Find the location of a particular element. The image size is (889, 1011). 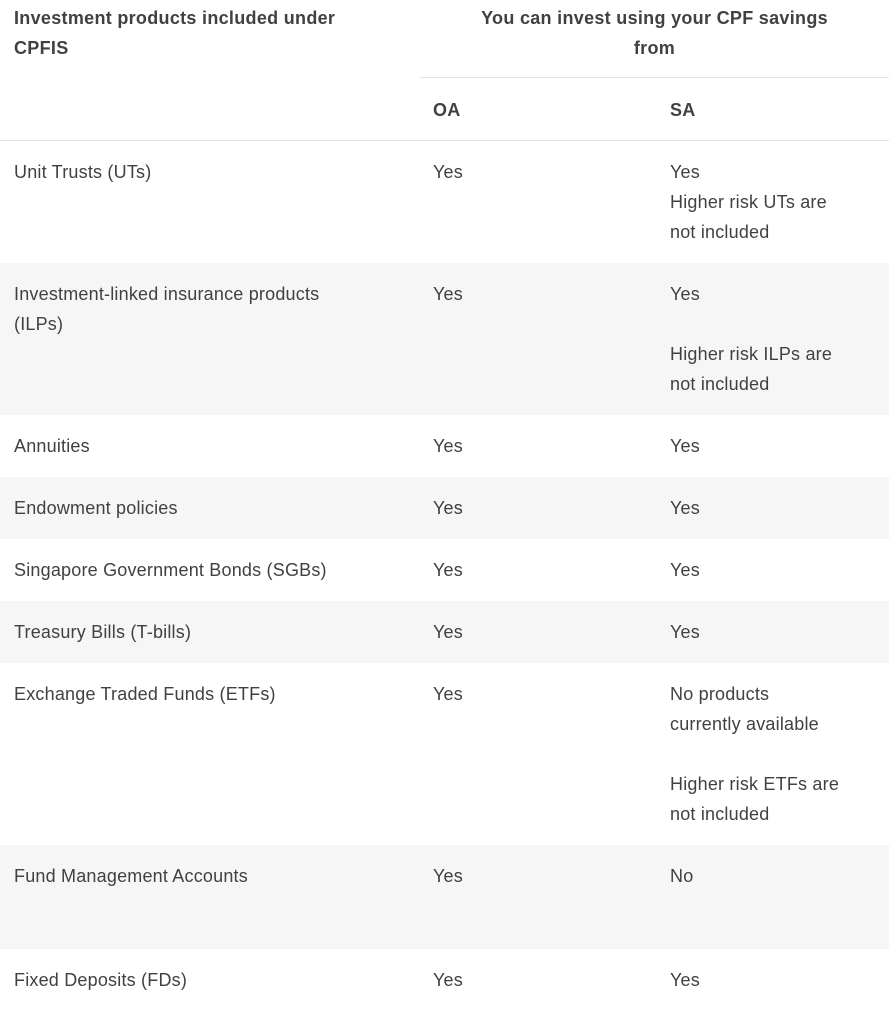

sa-value-cell: Yes Higher risk ILPs are not included is located at coordinates (773, 339).